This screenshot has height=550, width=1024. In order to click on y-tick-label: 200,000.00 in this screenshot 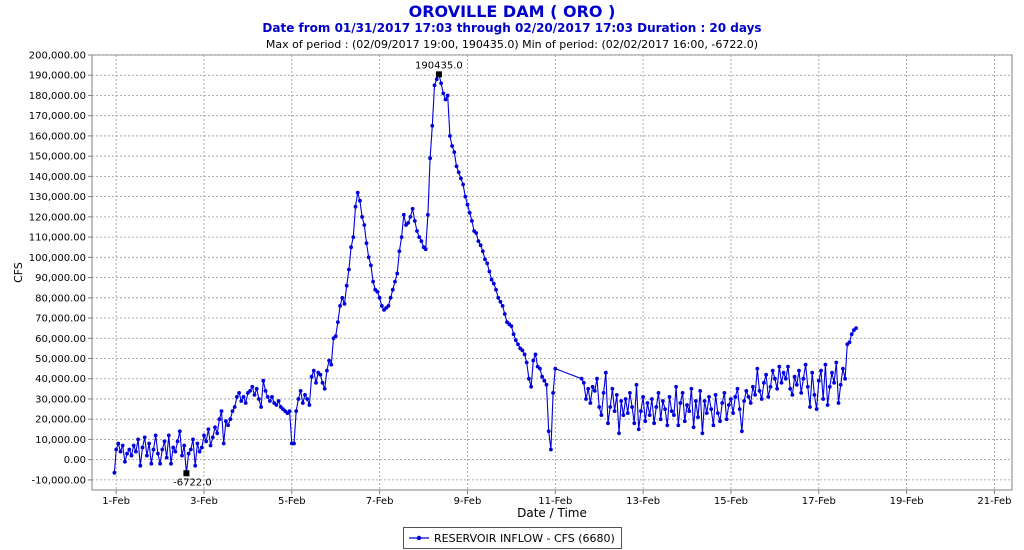, I will do `click(57, 56)`.